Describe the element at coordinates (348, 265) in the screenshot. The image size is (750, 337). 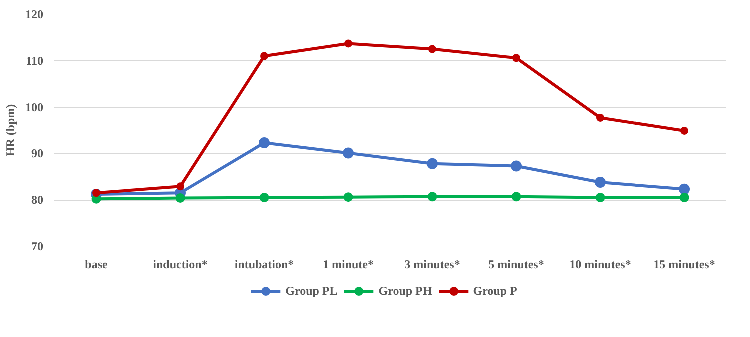
I see `x-tick-label: 1 minute*` at that location.